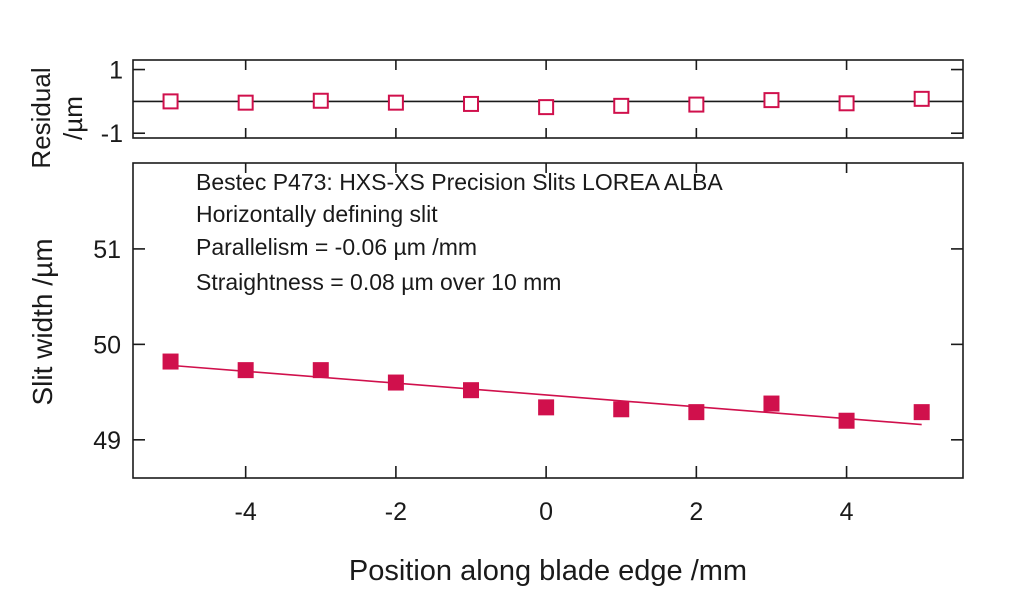  I want to click on main-ytick-label: 50, so click(107, 345).